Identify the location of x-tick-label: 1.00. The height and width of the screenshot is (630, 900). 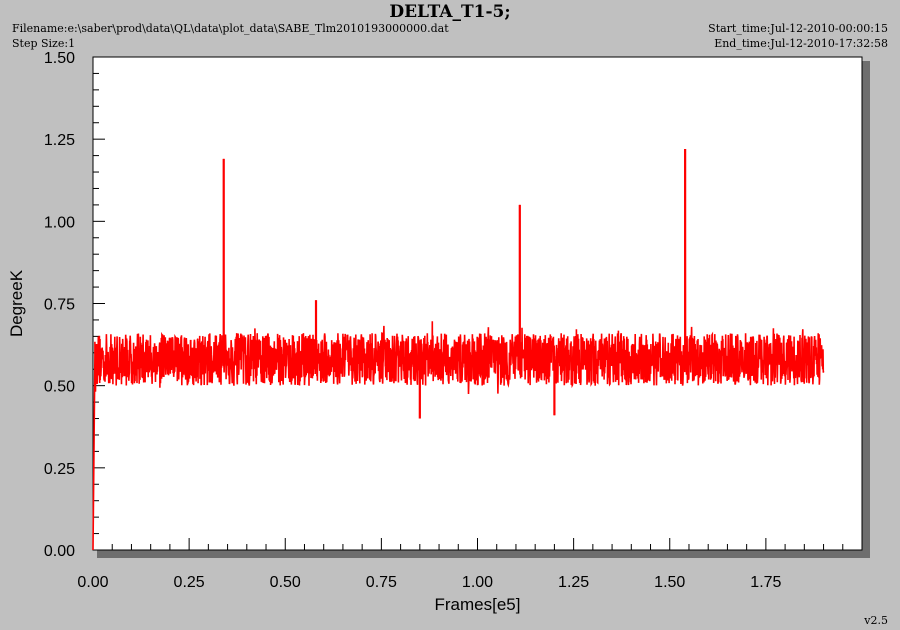
(477, 582).